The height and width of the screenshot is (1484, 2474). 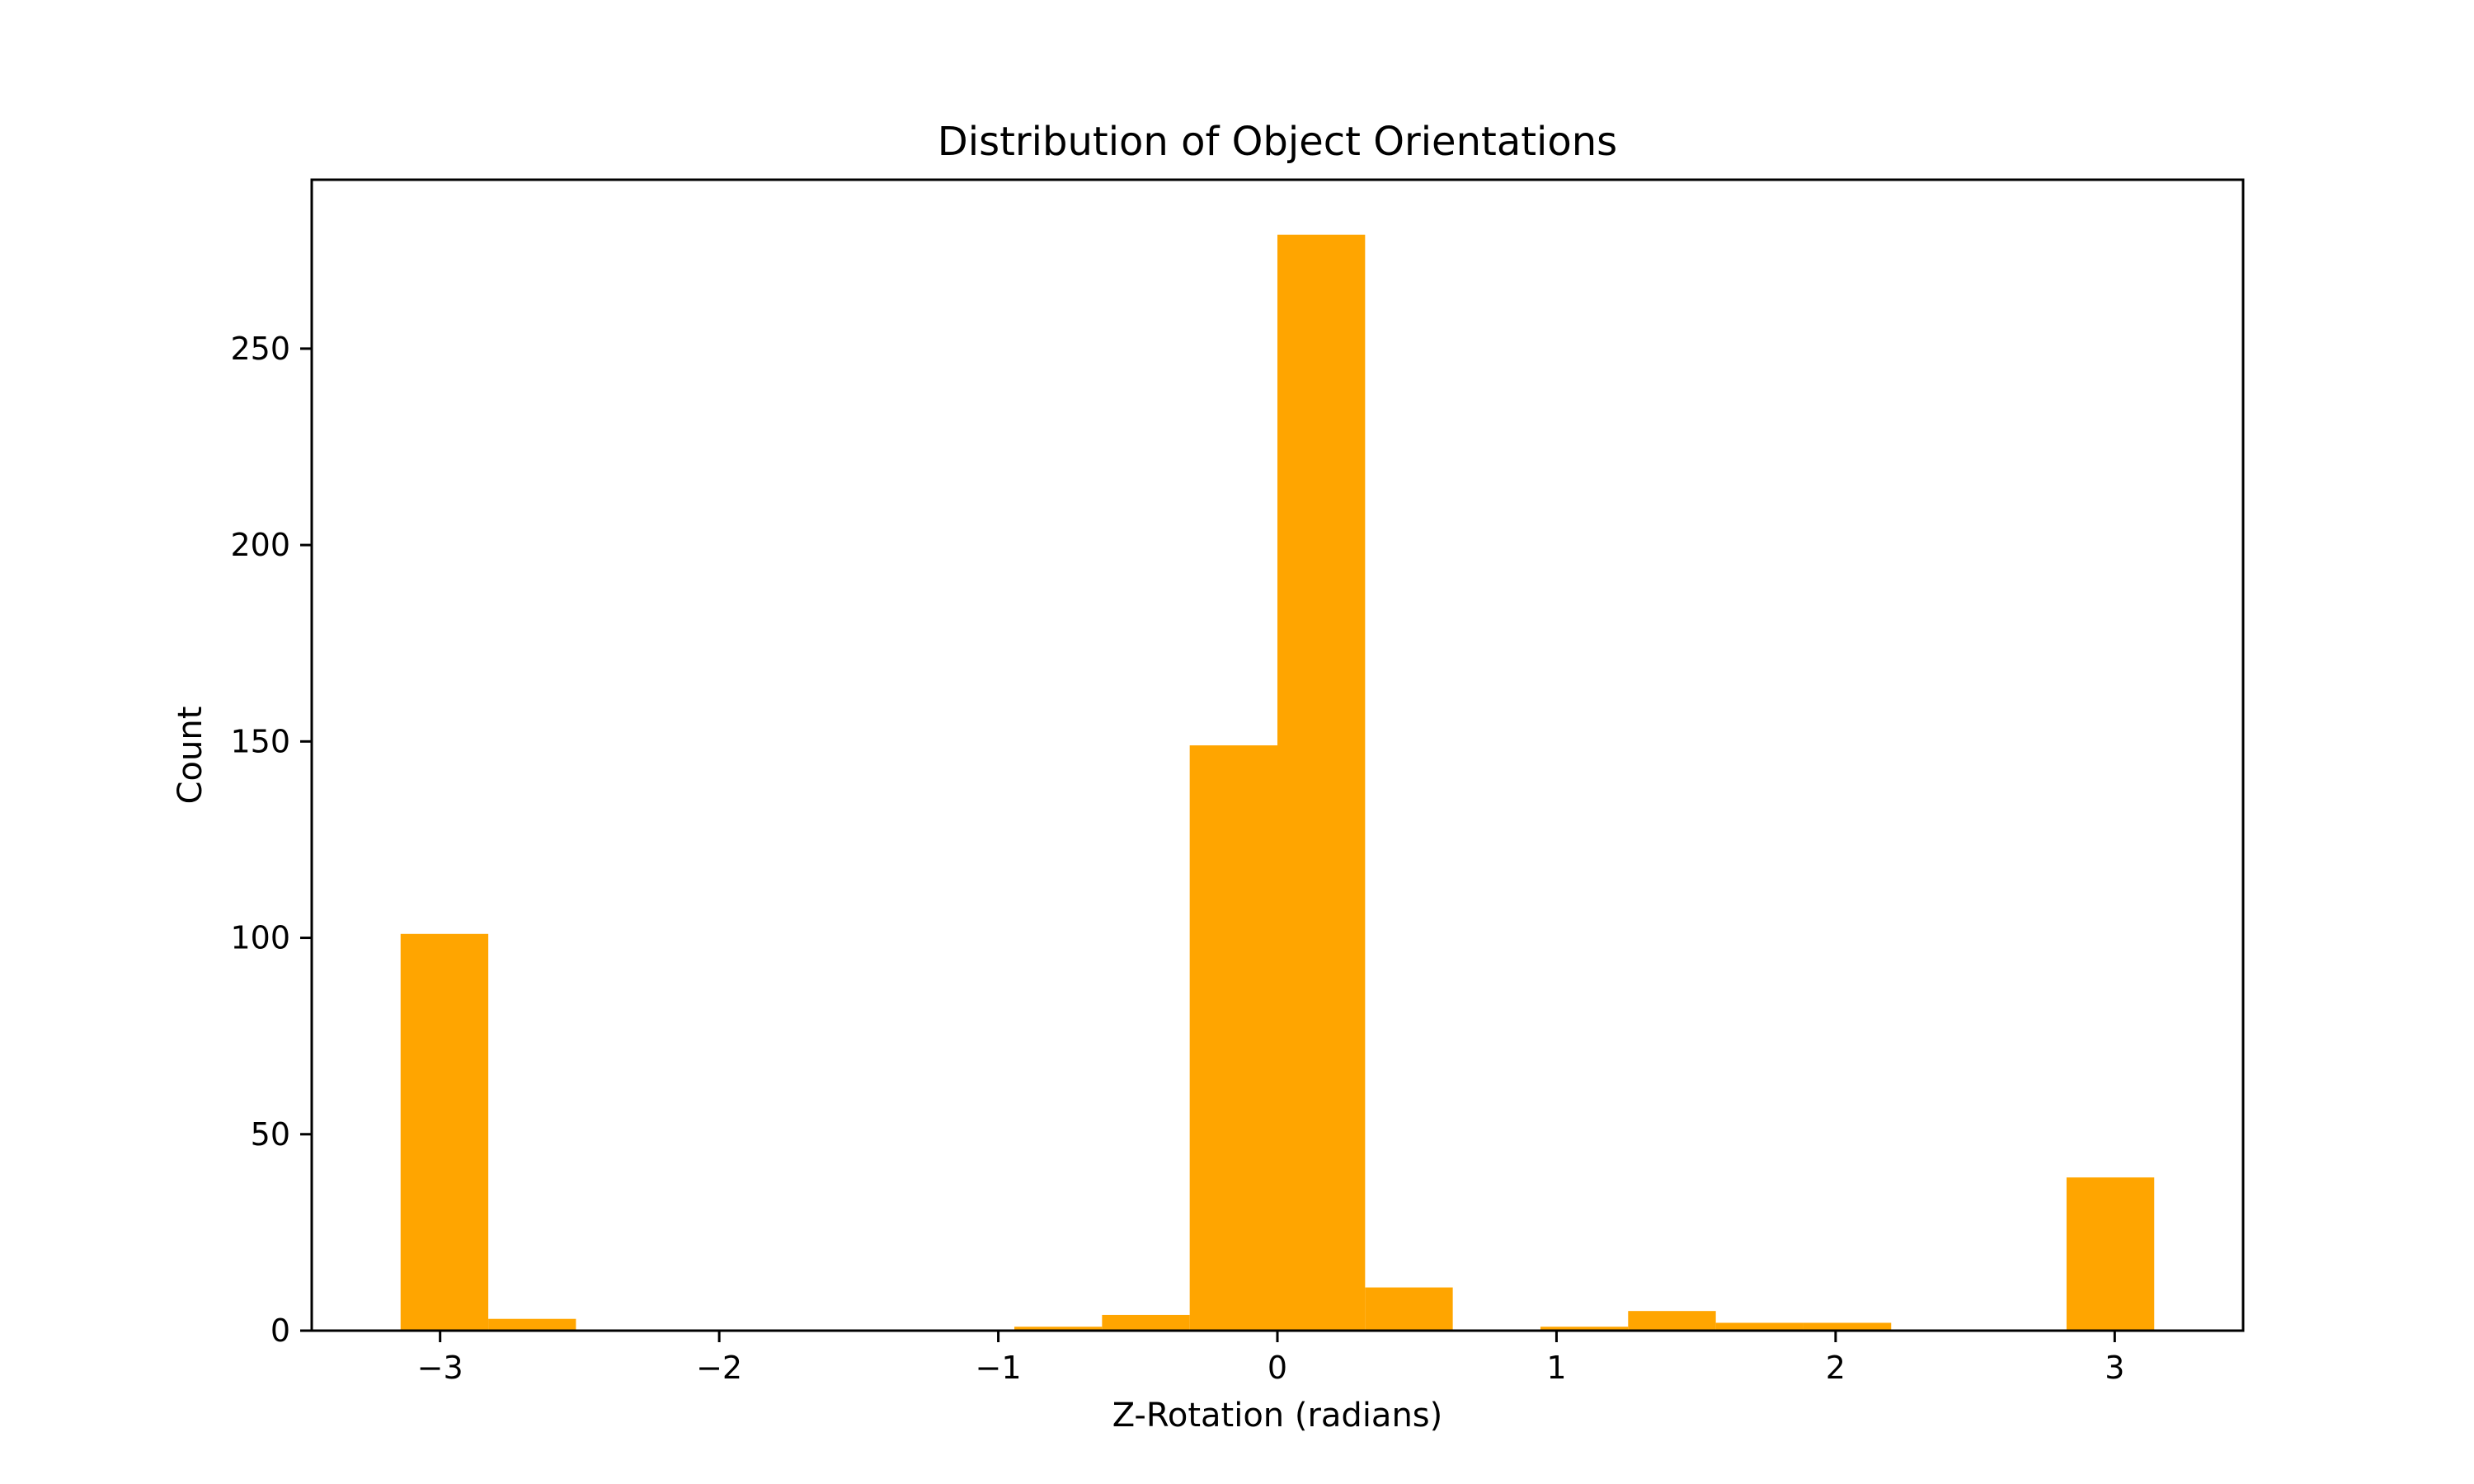 What do you see at coordinates (1556, 1368) in the screenshot?
I see `x-tick-label: 1` at bounding box center [1556, 1368].